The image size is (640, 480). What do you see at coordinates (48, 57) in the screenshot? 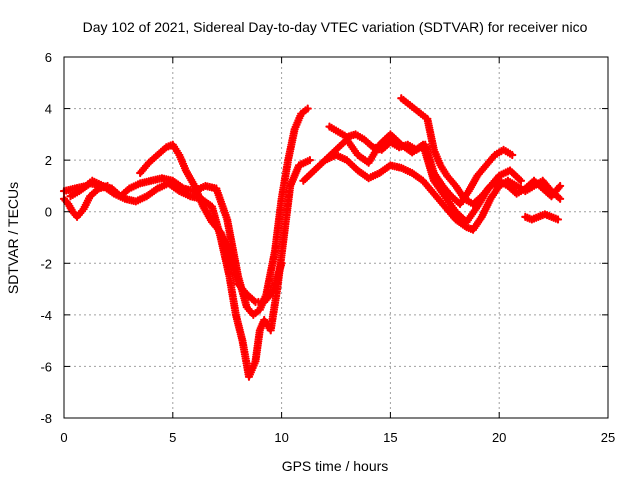
I see `y-tick-label: 6` at bounding box center [48, 57].